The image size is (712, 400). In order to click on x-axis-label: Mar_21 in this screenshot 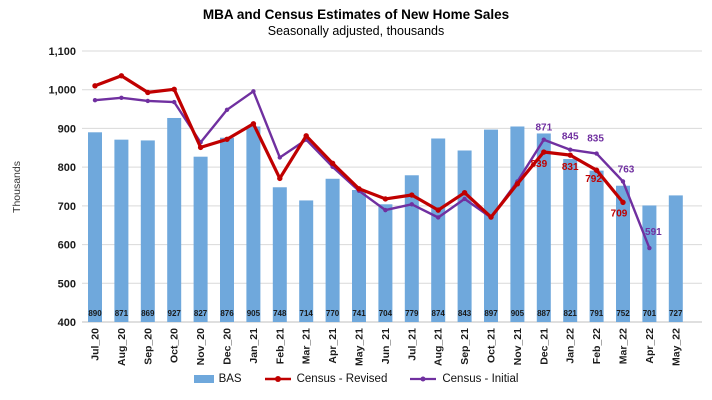, I will do `click(307, 346)`.